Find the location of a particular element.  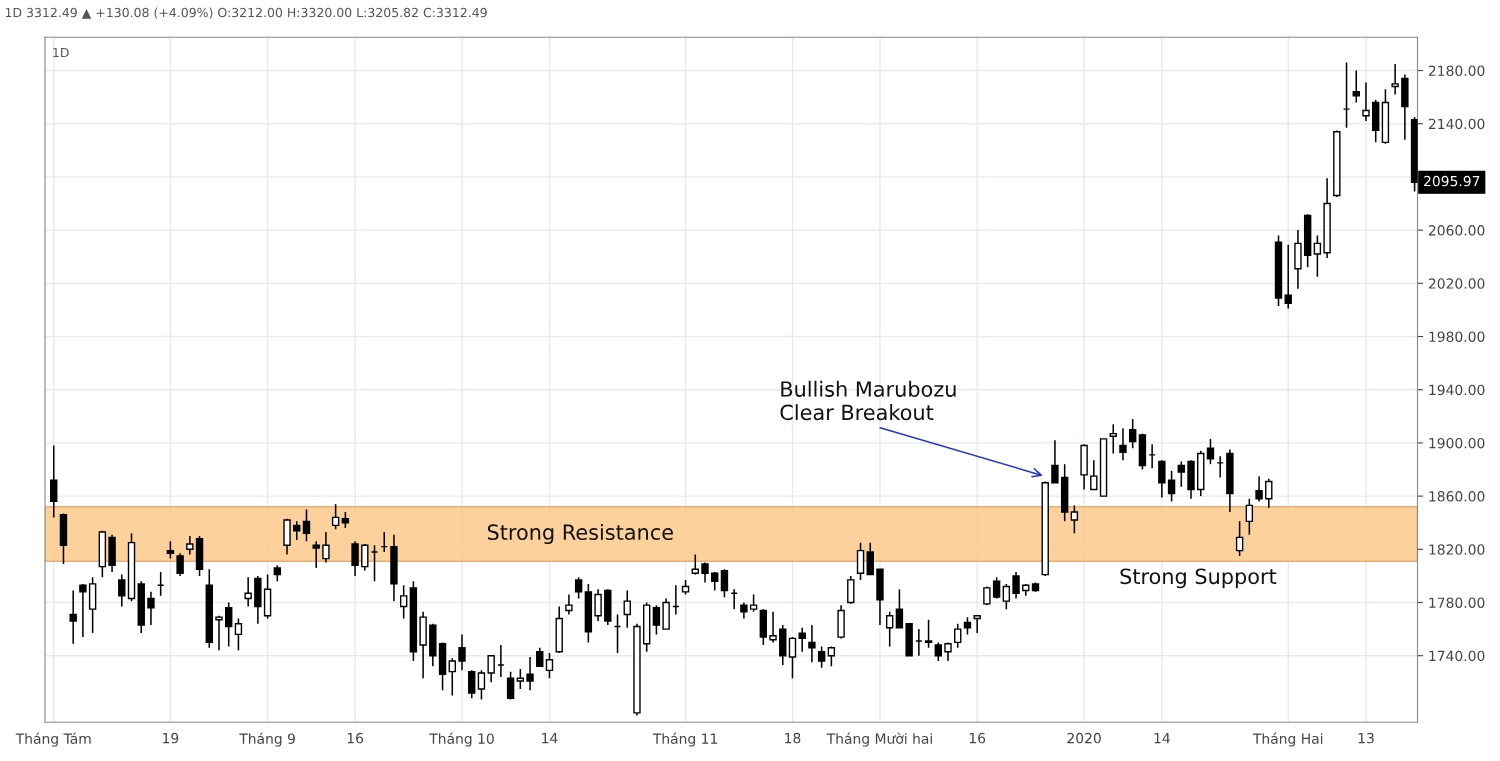

y-tick-label: 1980.00 is located at coordinates (1457, 336).